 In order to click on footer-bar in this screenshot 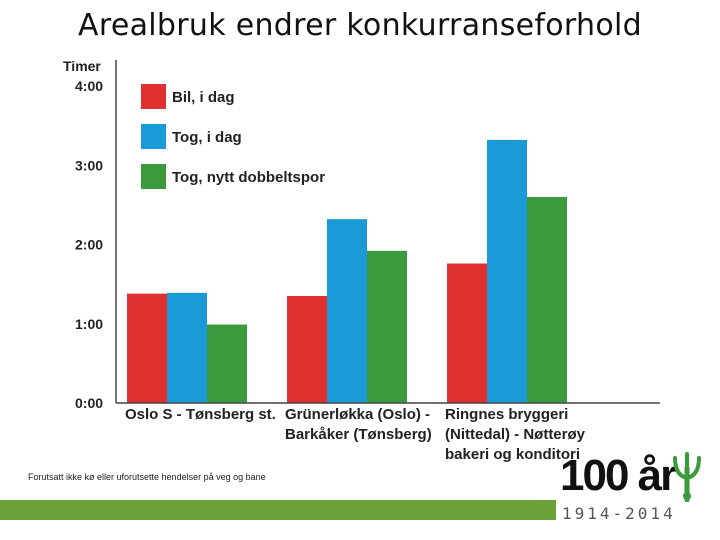, I will do `click(278, 510)`.